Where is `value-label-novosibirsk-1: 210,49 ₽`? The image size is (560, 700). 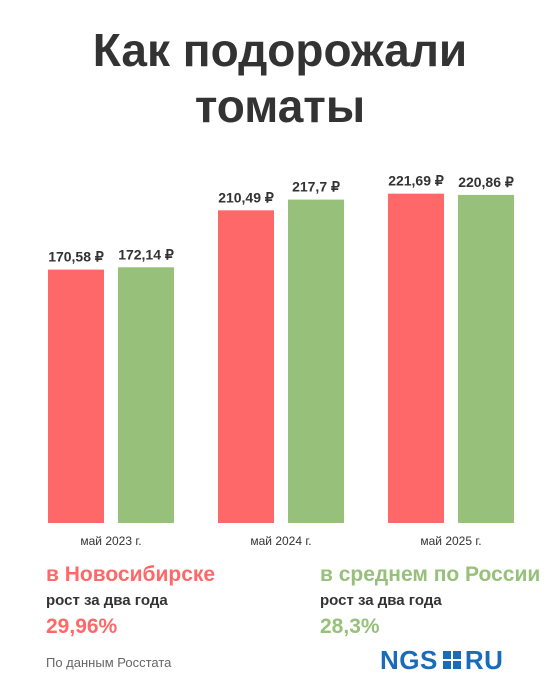 value-label-novosibirsk-1: 210,49 ₽ is located at coordinates (246, 197).